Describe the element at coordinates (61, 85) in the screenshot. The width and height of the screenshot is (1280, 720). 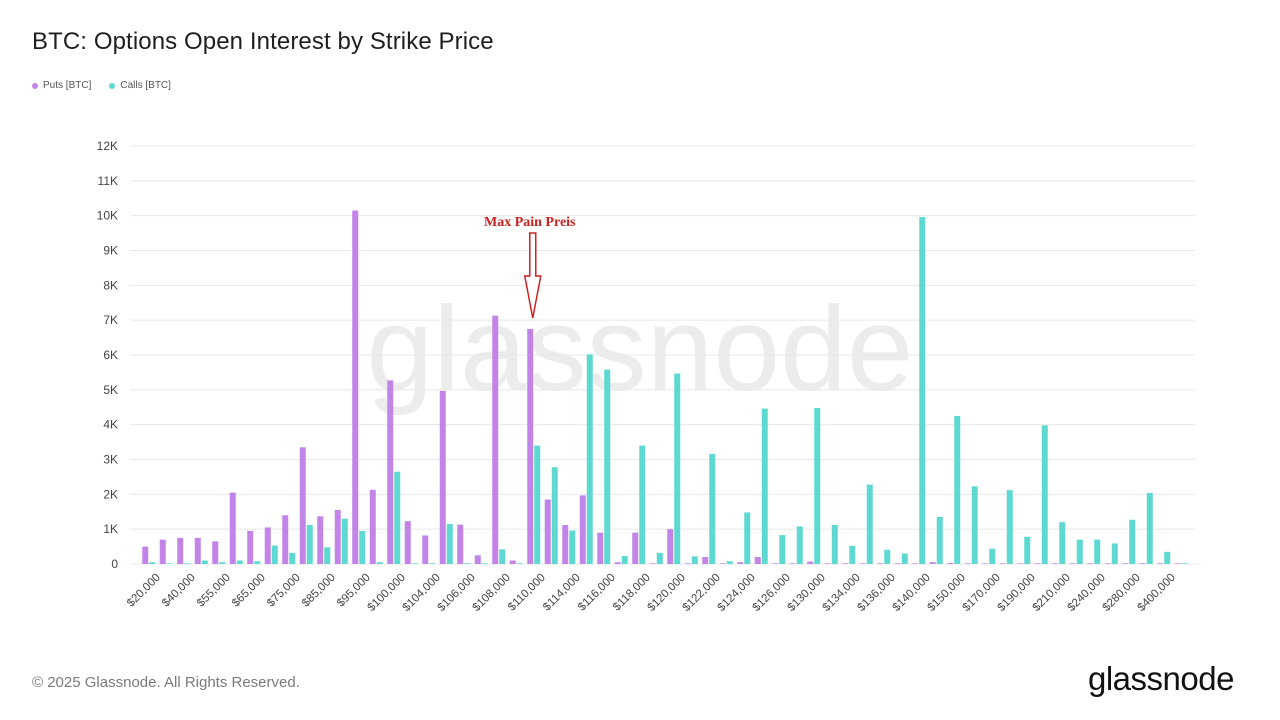
I see `legend-item-puts: Puts [BTC]` at that location.